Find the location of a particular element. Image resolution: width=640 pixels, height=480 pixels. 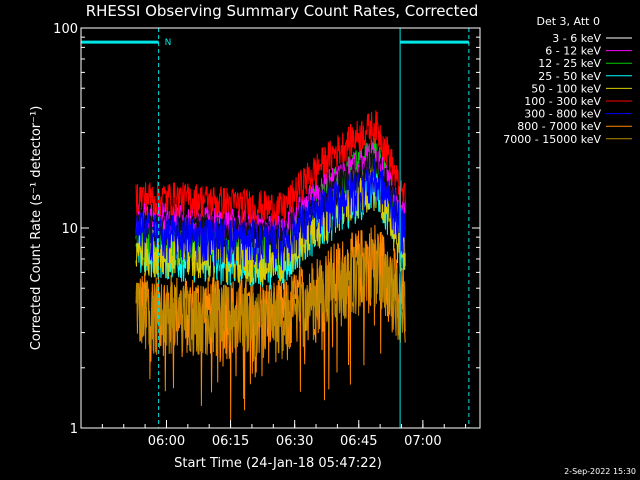

legend-label-2: 12 - 25 keV is located at coordinates (569, 63).